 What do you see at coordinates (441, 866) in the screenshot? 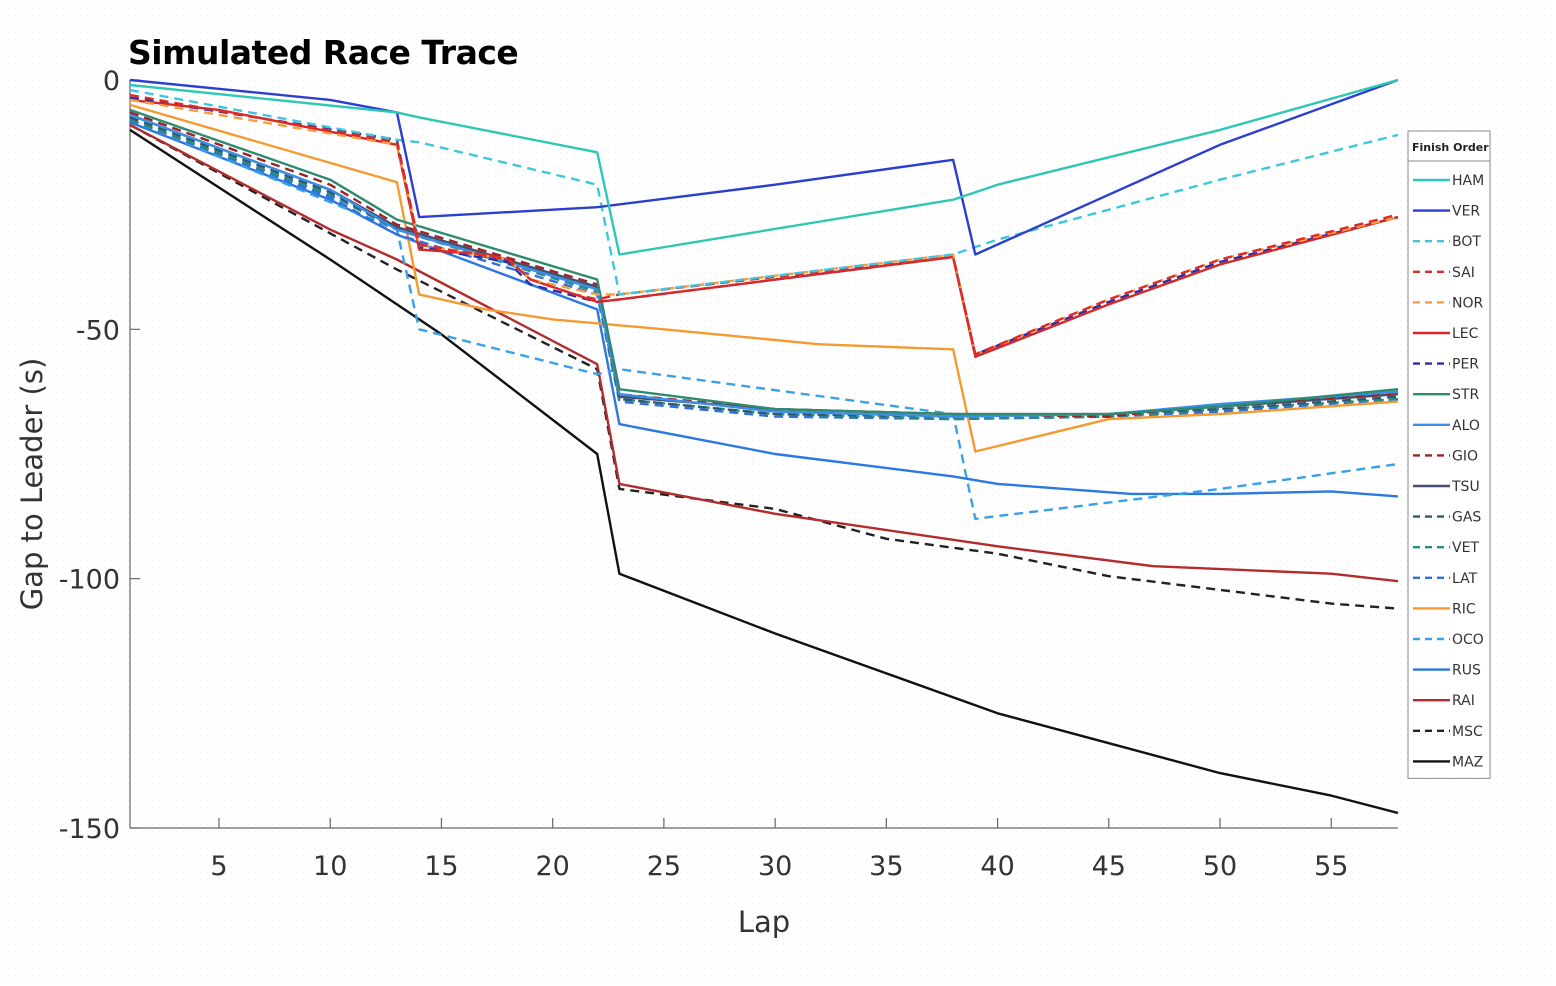
I see `x-tick-label: 15` at bounding box center [441, 866].